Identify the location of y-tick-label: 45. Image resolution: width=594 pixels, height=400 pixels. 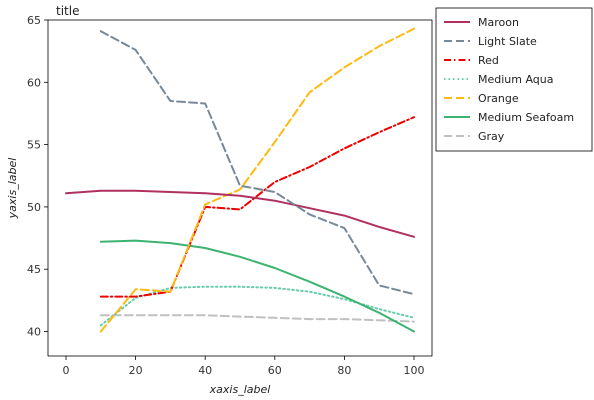
(34, 269).